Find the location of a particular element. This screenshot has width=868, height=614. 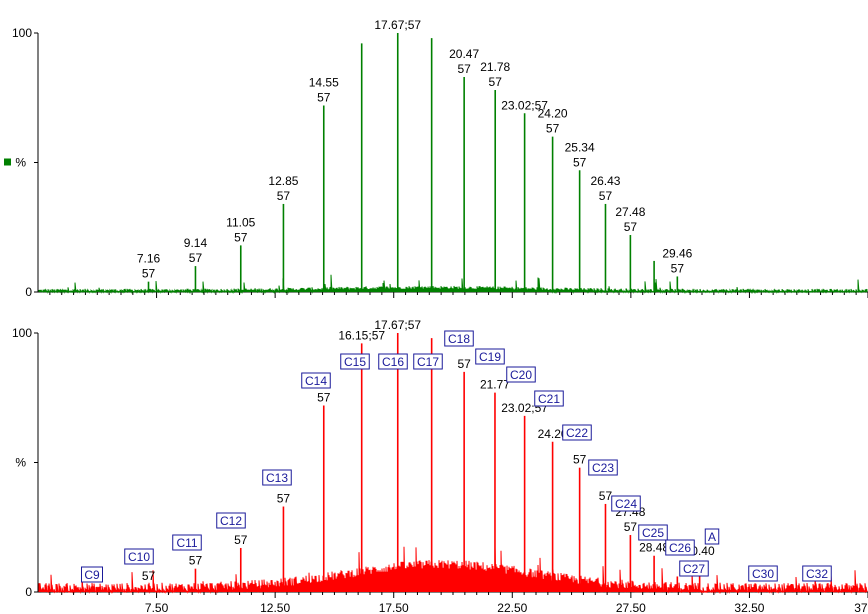

compound-label: C9 is located at coordinates (92, 575).